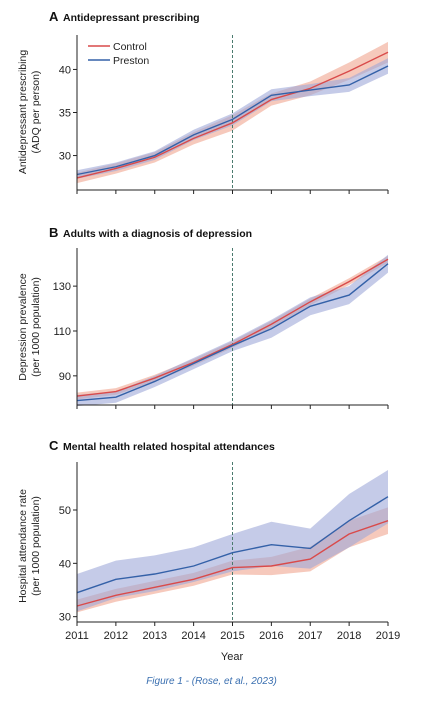  I want to click on panel-b-ylabel-line1: Depression prevalence, so click(23, 327).